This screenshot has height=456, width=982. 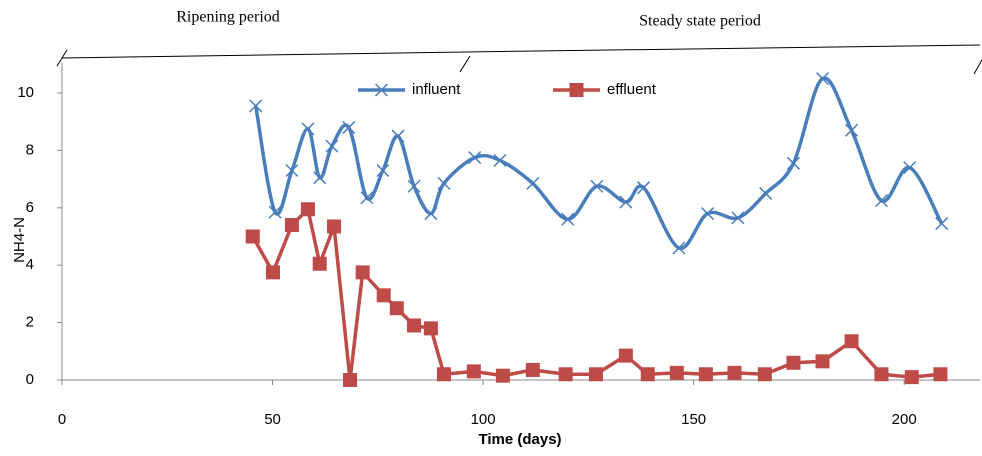 What do you see at coordinates (700, 21) in the screenshot?
I see `annotation: Steady state period` at bounding box center [700, 21].